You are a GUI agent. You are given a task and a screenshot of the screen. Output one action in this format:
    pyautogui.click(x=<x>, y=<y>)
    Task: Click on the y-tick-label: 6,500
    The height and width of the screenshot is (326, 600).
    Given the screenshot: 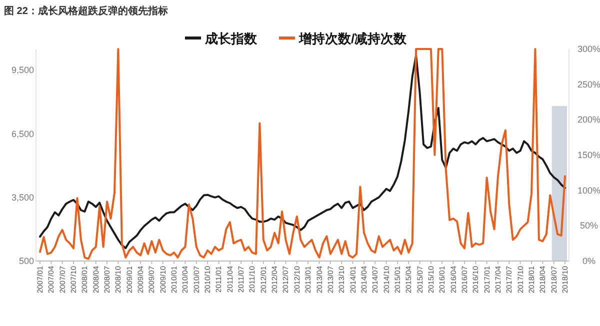 What is the action you would take?
    pyautogui.click(x=22, y=133)
    